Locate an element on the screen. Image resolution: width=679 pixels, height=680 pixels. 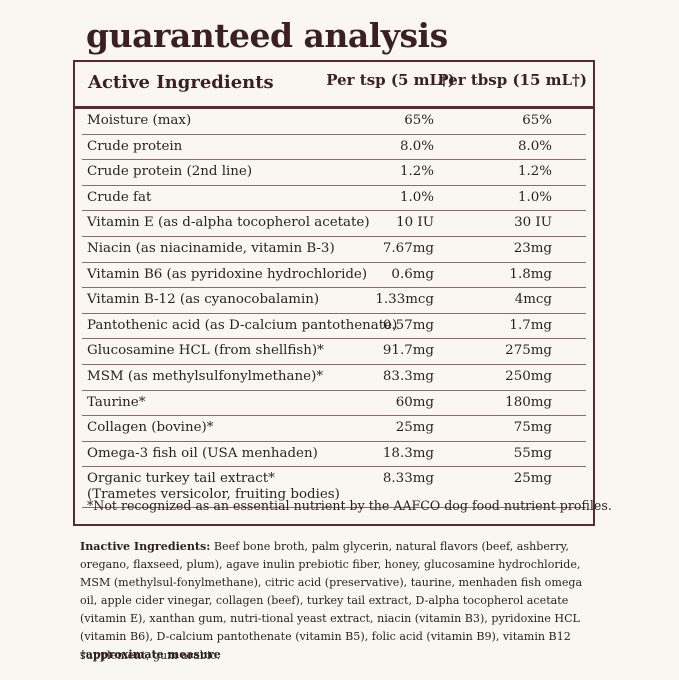
per-tsp-value: 1.0% is located at coordinates (416, 197).